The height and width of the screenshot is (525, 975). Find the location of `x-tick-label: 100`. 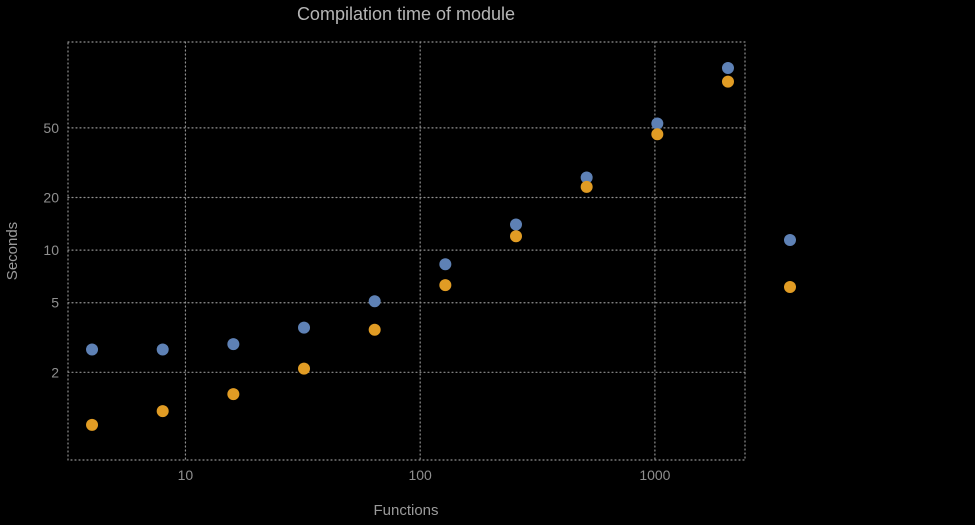

x-tick-label: 100 is located at coordinates (420, 475).